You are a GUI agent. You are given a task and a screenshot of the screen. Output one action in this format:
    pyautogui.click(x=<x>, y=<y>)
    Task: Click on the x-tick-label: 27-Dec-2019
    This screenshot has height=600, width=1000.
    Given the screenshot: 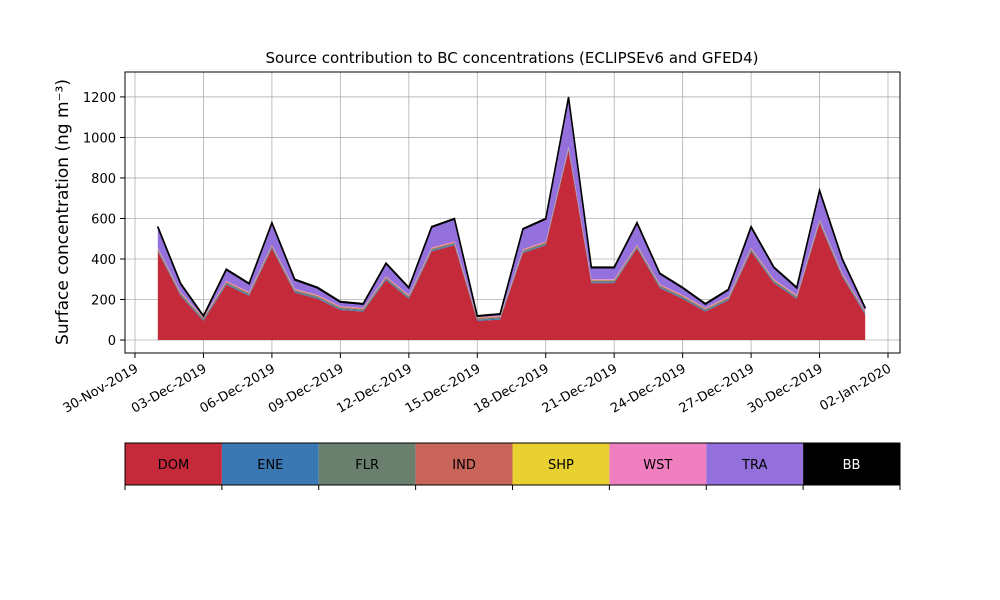 What is the action you would take?
    pyautogui.click(x=717, y=388)
    